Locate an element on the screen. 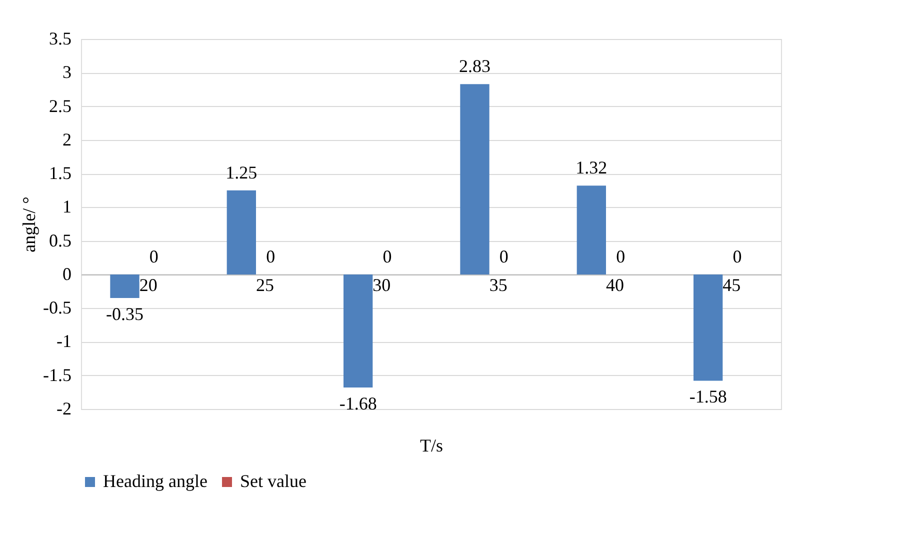 The height and width of the screenshot is (534, 908). x-tick-label: 40 is located at coordinates (615, 284).